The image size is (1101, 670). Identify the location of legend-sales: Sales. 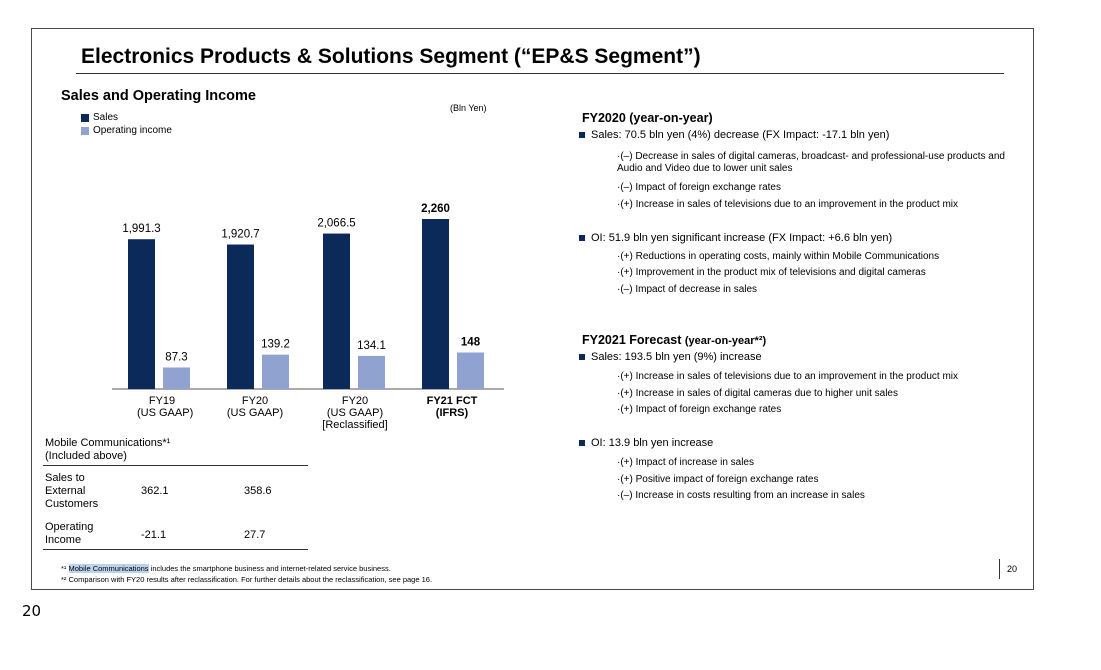
(99, 117).